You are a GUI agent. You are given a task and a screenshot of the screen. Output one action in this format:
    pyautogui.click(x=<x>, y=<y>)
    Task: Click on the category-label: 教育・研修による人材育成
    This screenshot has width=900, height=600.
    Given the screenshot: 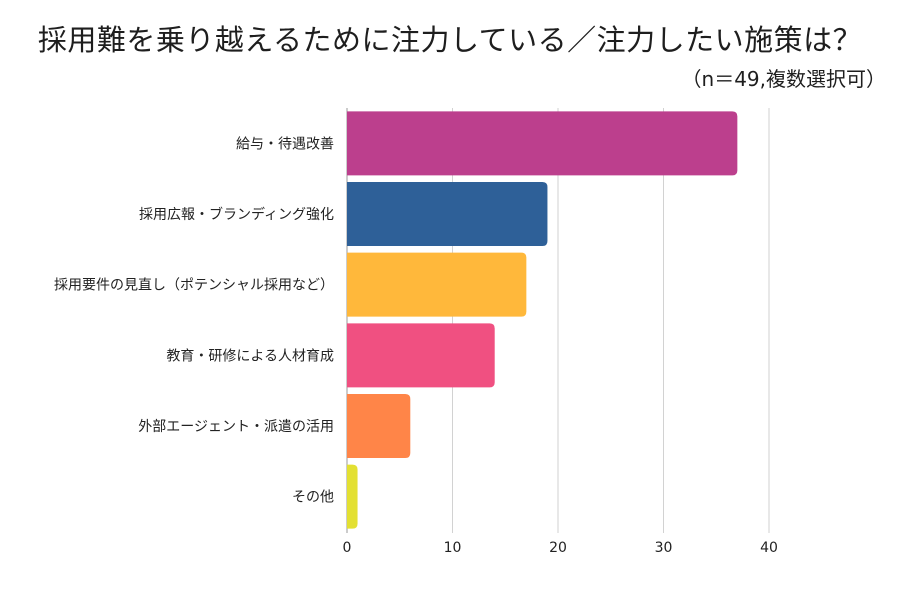 What is the action you would take?
    pyautogui.click(x=250, y=356)
    